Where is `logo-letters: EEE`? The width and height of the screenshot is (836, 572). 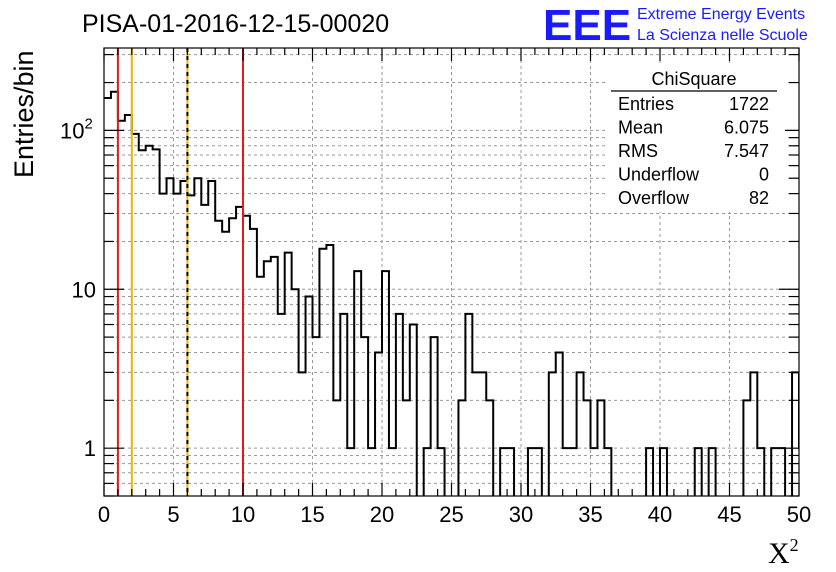
logo-letters: EEE is located at coordinates (587, 25).